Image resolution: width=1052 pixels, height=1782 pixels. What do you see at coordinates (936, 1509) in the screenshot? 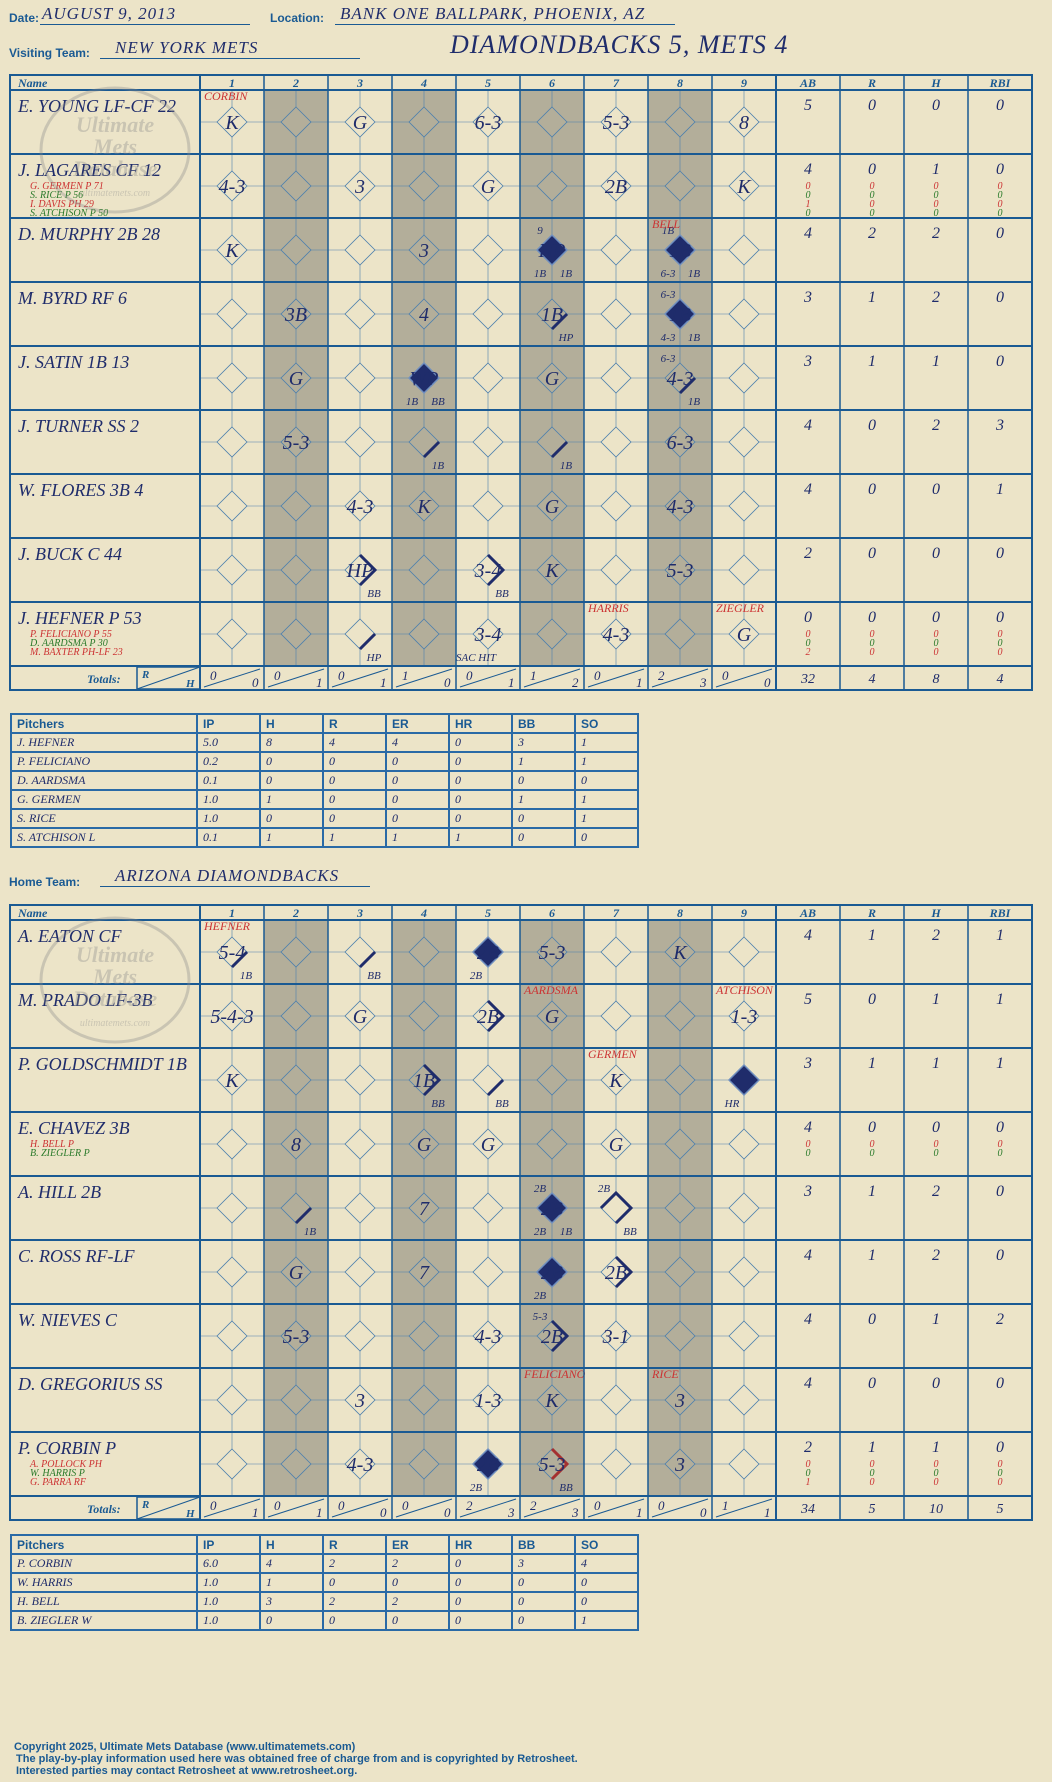
I see `home-game-total: 10` at bounding box center [936, 1509].